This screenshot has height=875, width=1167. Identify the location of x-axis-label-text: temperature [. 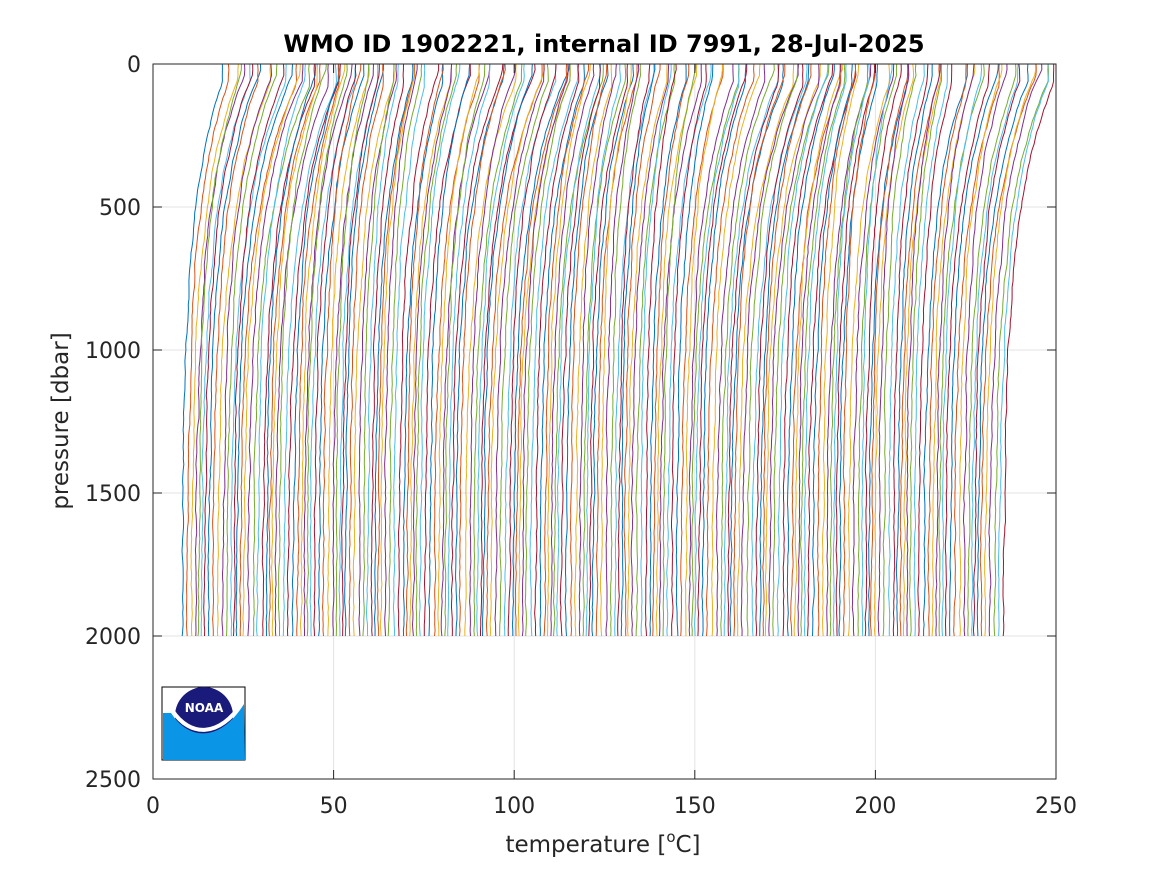
(585, 845).